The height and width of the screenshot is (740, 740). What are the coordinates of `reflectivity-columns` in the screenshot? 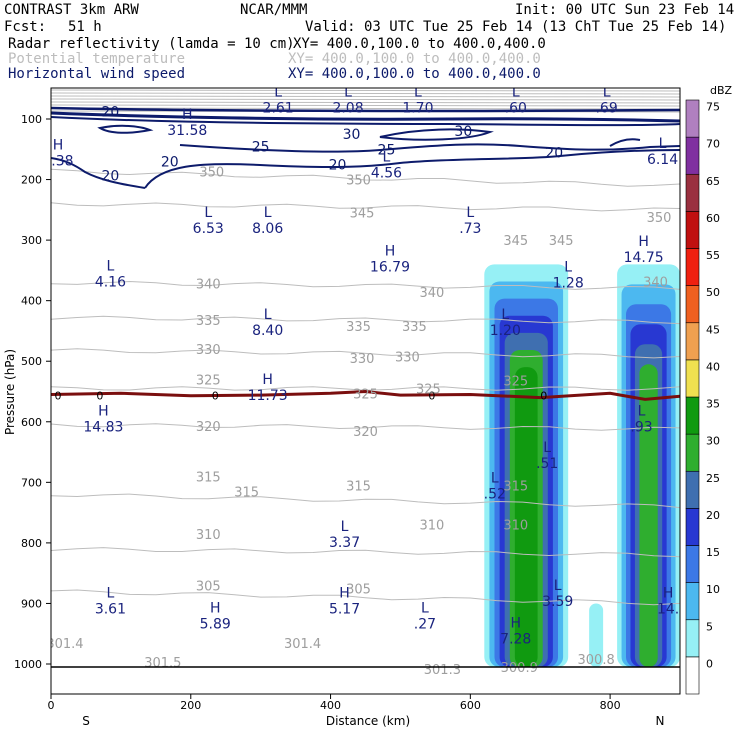 It's located at (582, 466).